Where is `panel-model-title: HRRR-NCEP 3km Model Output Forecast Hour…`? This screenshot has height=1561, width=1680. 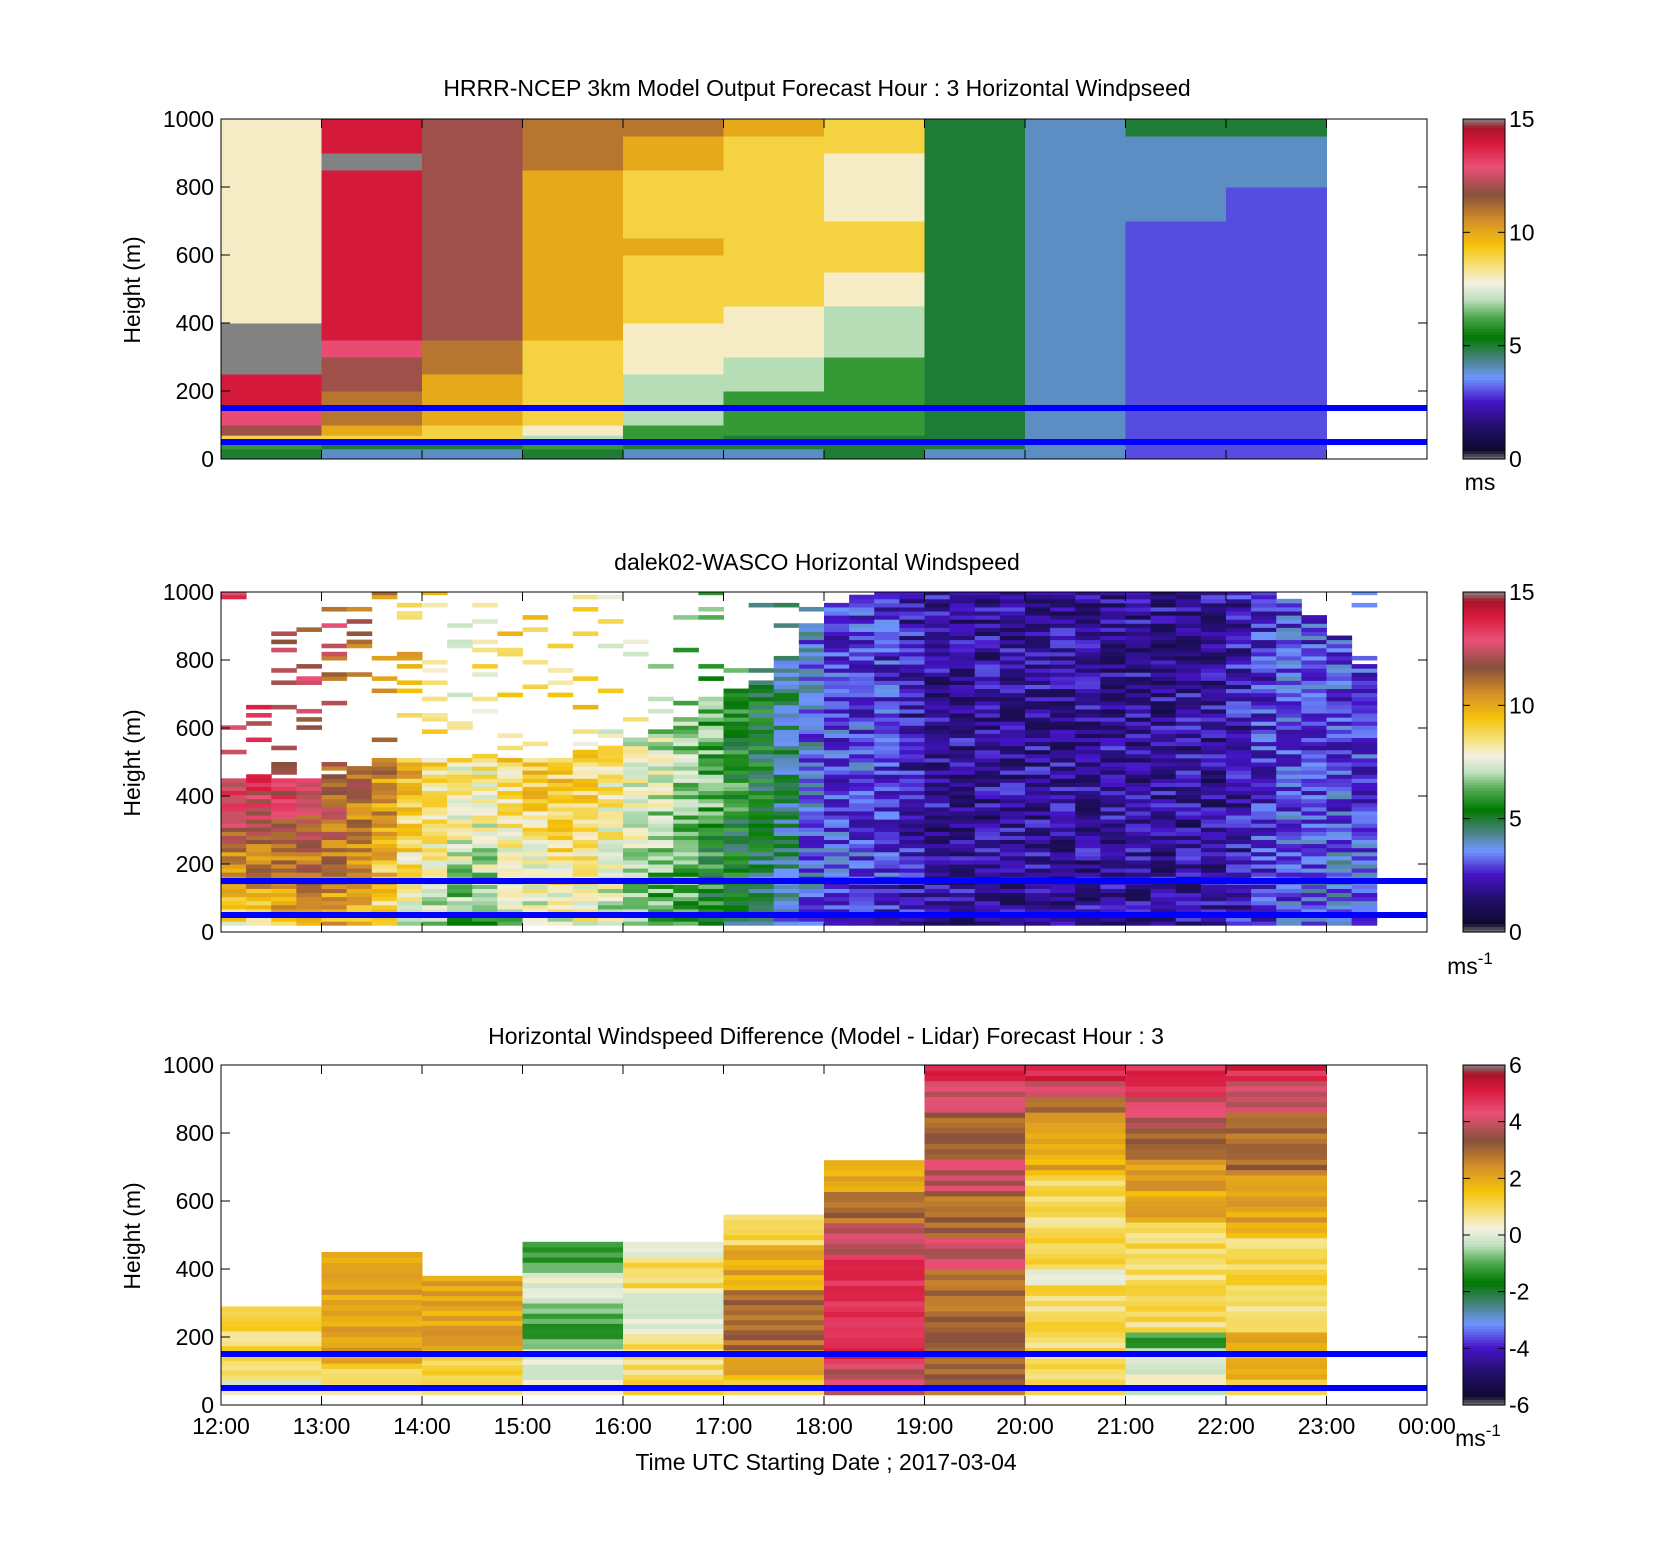 panel-model-title: HRRR-NCEP 3km Model Output Forecast Hour… is located at coordinates (816, 88).